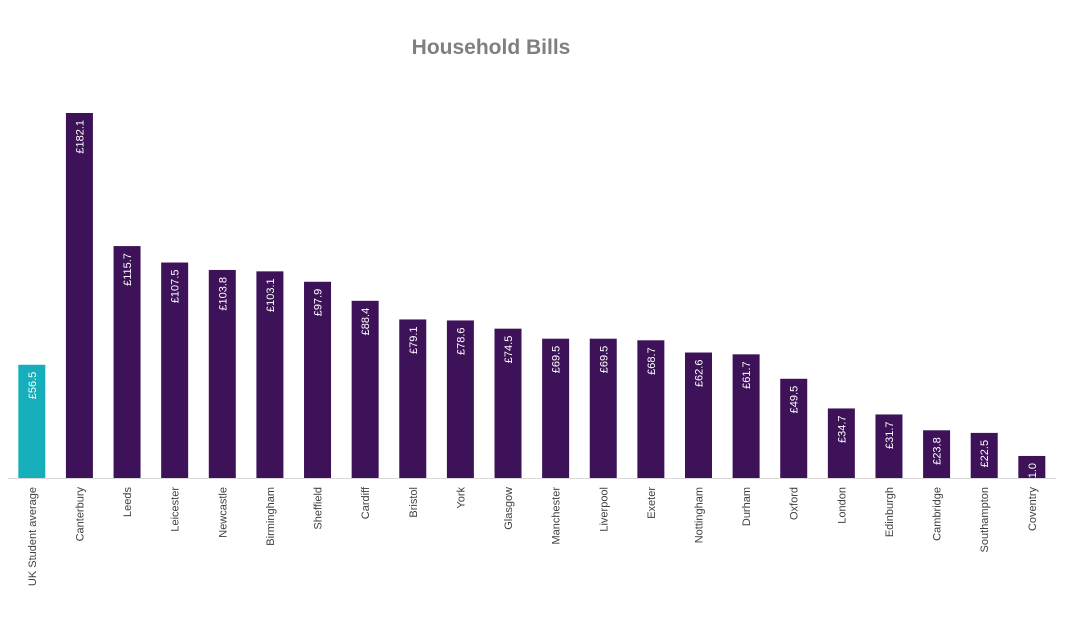 This screenshot has width=1080, height=637. I want to click on label-group: £34.7, so click(842, 429).